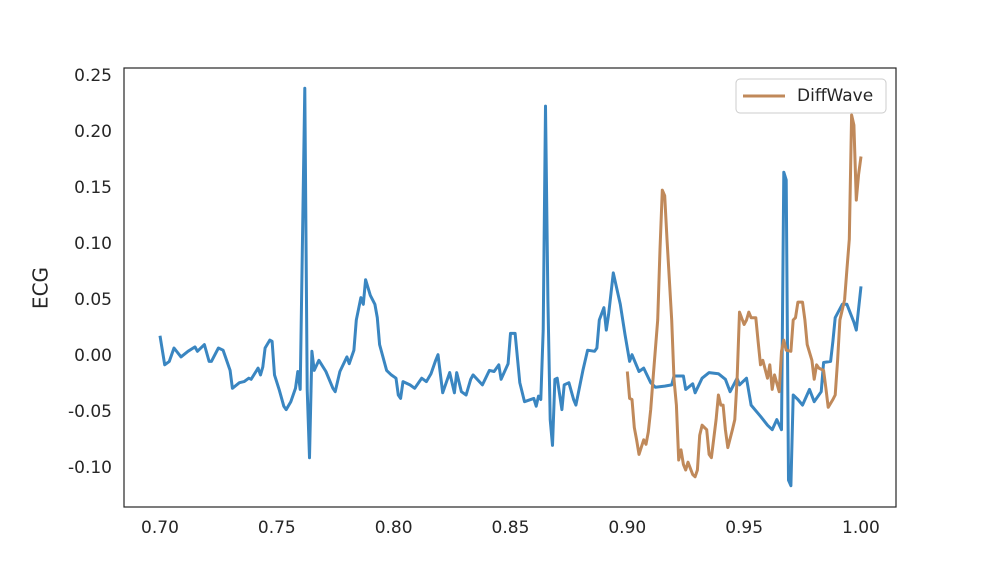  I want to click on y-tick-label: 0.20, so click(93, 132).